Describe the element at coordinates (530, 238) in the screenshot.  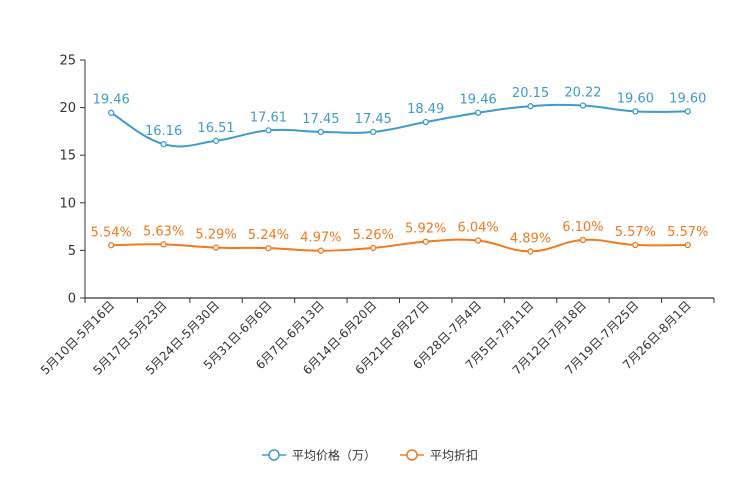
I see `data-label: 4.89%` at that location.